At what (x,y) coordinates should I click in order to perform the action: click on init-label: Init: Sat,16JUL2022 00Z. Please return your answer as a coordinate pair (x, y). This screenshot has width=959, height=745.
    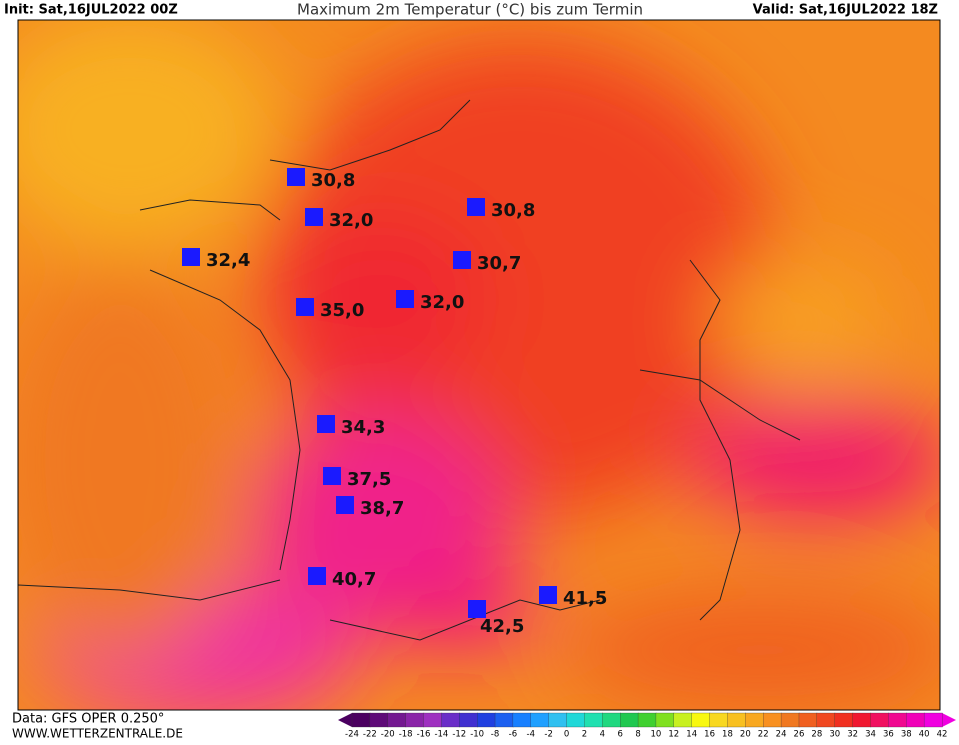
    Looking at the image, I should click on (91, 10).